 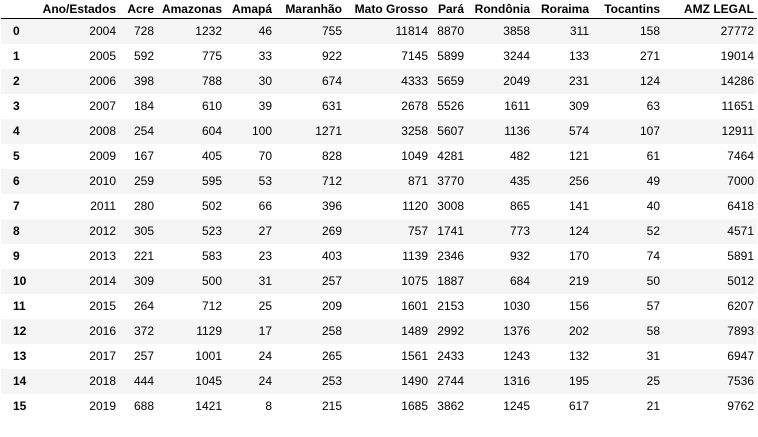 I want to click on table-cell: 23, so click(x=265, y=256).